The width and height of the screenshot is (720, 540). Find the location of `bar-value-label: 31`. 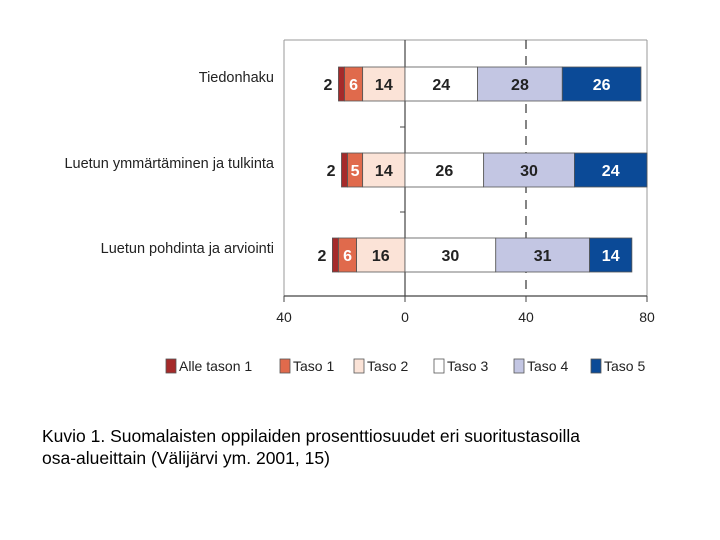

bar-value-label: 31 is located at coordinates (543, 256).